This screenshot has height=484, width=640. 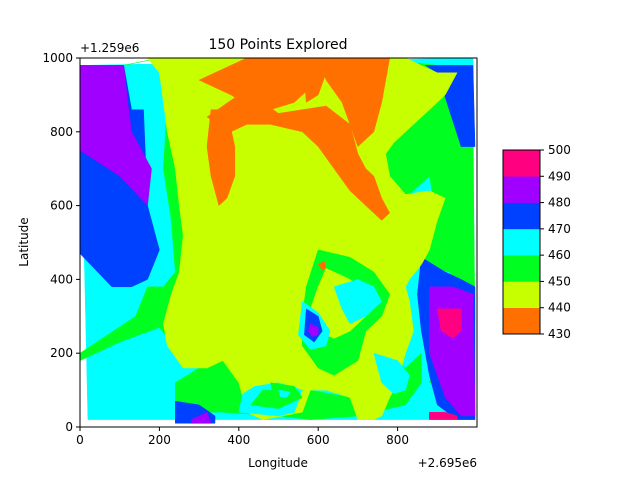 I want to click on y-tick-label-600: 600, so click(x=61, y=206).